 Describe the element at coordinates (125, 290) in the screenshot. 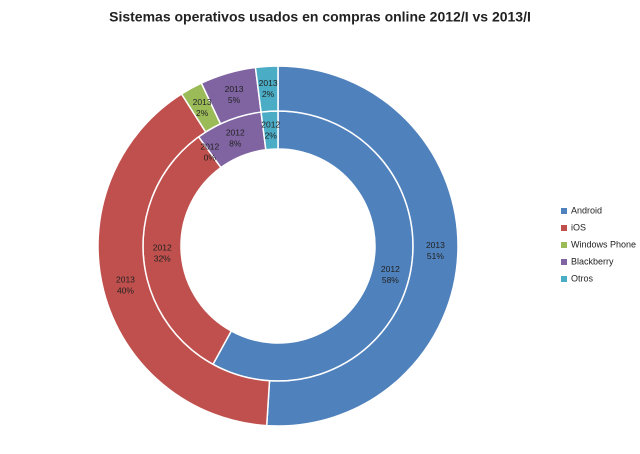

I see `data-label: 40%` at that location.